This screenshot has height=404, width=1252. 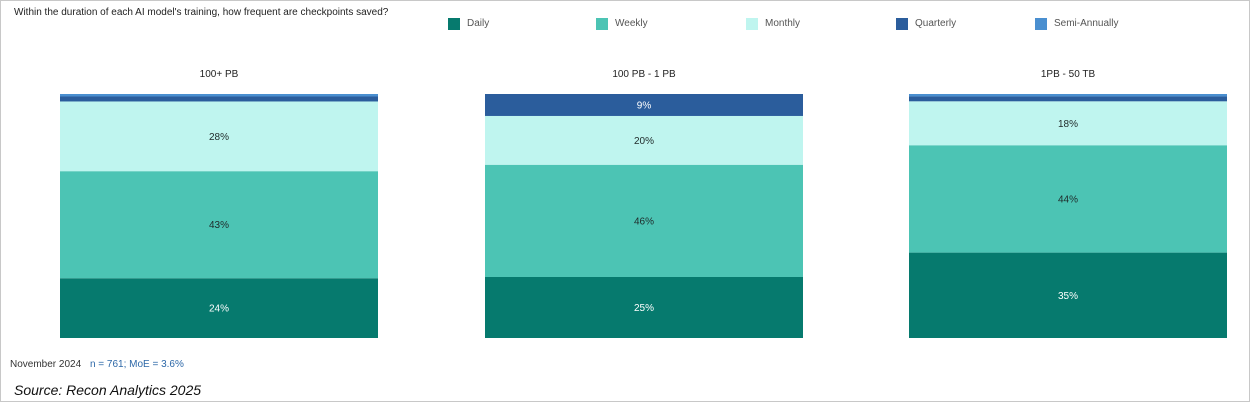 What do you see at coordinates (602, 24) in the screenshot?
I see `legend-swatch-weekly` at bounding box center [602, 24].